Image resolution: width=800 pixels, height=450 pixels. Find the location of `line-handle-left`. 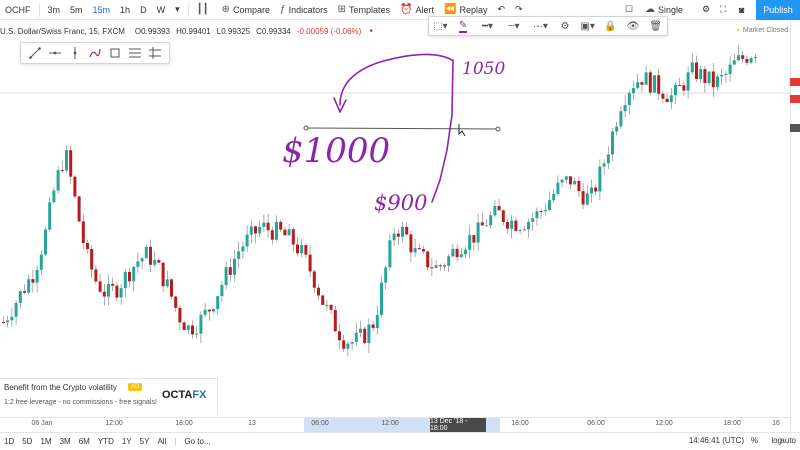

line-handle-left is located at coordinates (306, 128).